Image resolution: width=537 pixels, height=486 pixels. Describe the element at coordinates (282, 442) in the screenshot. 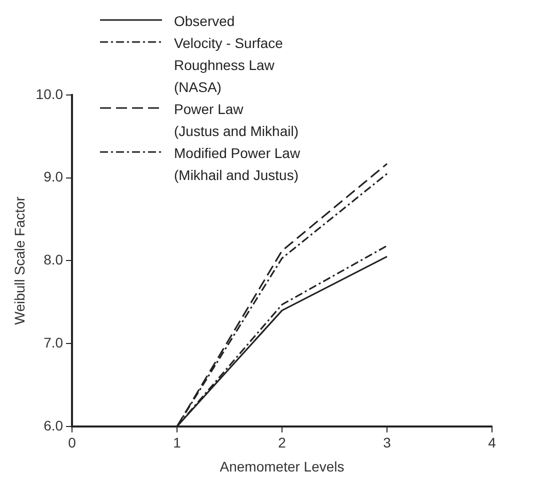

I see `x-tick-label: 2` at that location.